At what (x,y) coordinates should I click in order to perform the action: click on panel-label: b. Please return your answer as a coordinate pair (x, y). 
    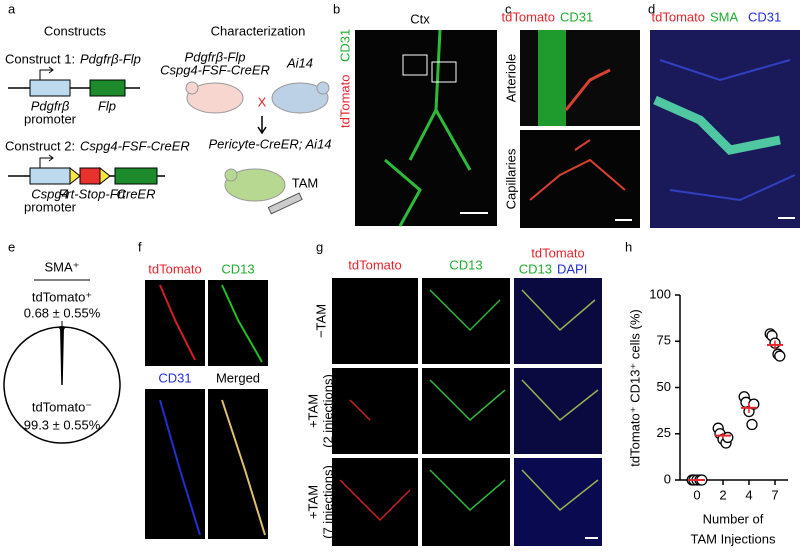
    Looking at the image, I should click on (336, 8).